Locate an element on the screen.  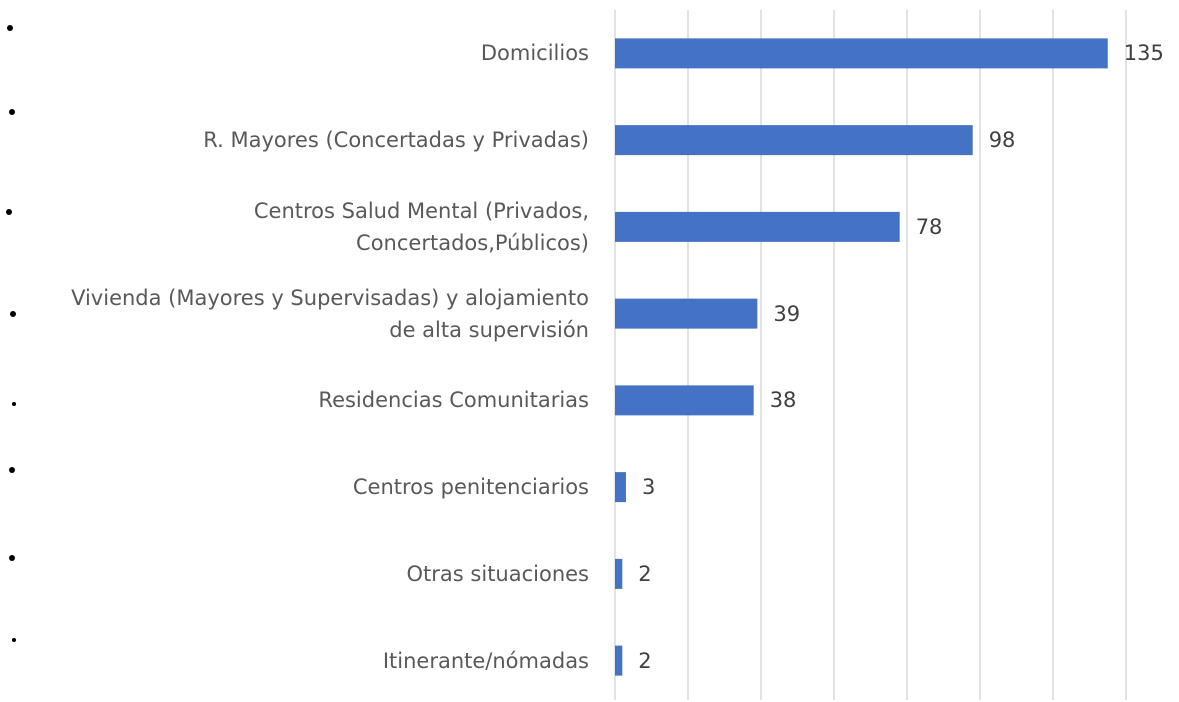
value-label: 78 is located at coordinates (929, 226).